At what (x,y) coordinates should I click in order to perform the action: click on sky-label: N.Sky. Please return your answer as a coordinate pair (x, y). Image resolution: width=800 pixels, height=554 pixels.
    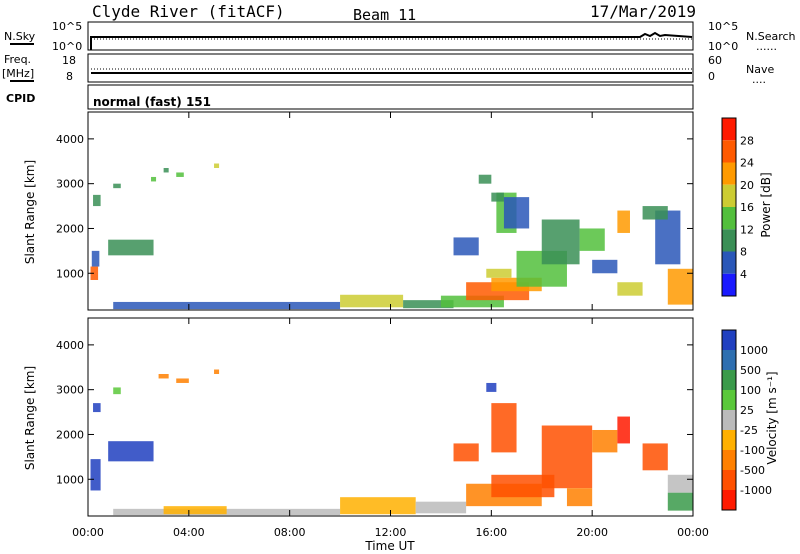
    Looking at the image, I should click on (20, 36).